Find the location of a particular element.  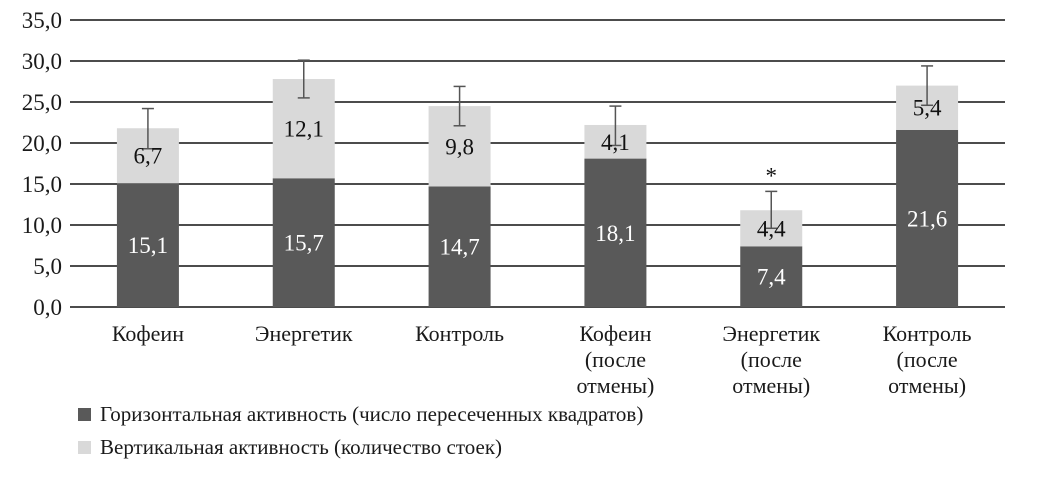

data-label: 4,1 is located at coordinates (615, 142).